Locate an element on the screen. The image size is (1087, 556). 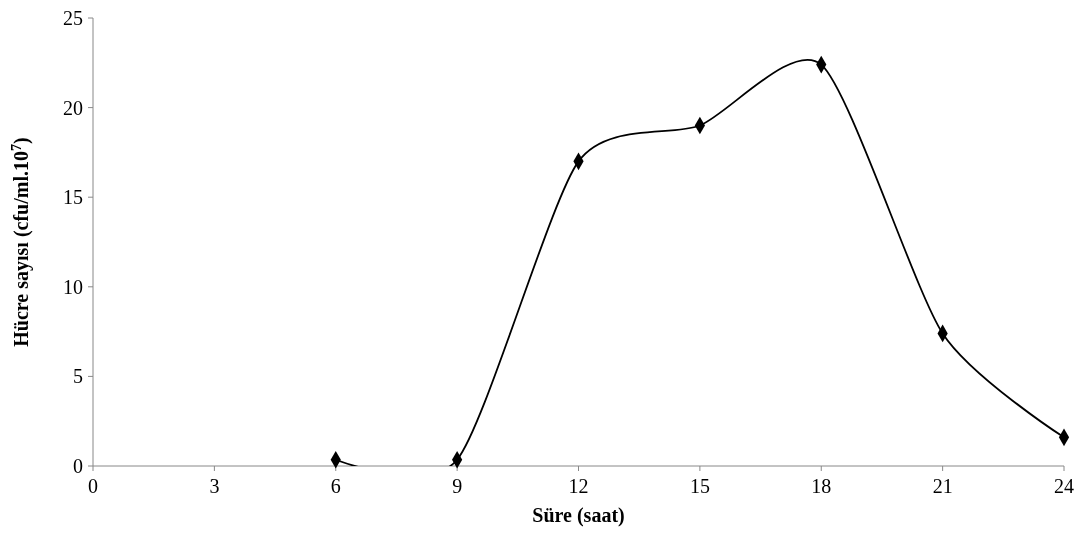
y-tick-label: 20 is located at coordinates (73, 107).